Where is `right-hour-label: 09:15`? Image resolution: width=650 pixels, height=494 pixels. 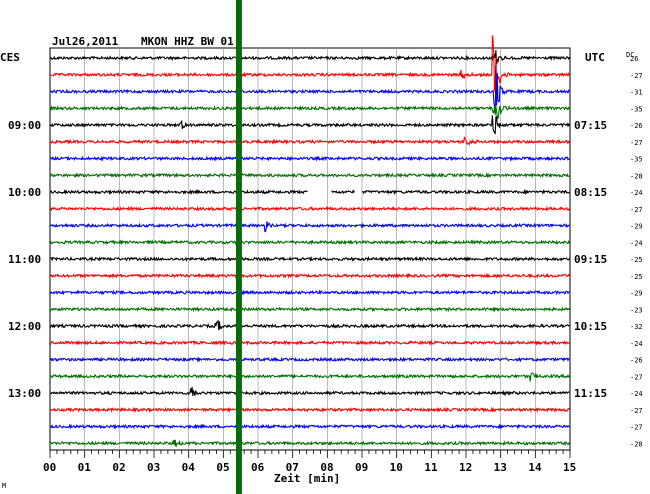 right-hour-label: 09:15 is located at coordinates (590, 259).